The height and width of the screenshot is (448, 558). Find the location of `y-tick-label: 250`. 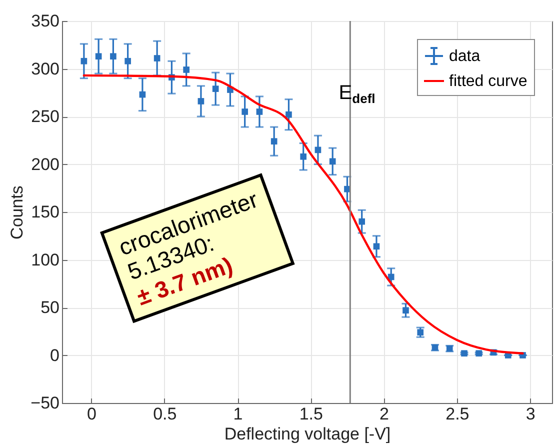

y-tick-label: 250 is located at coordinates (45, 116).